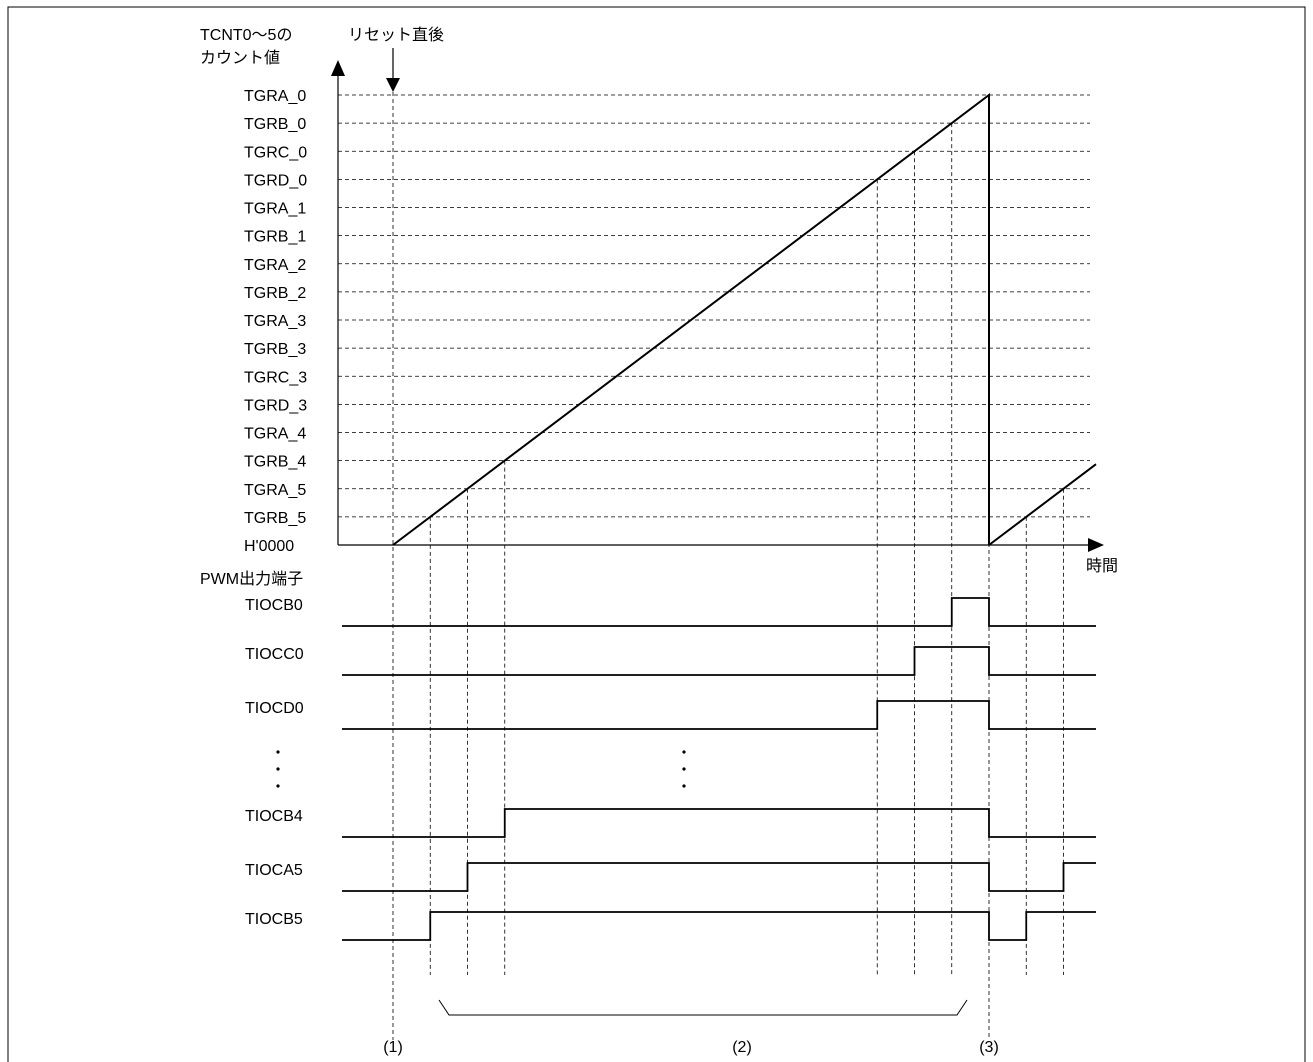 This screenshot has height=1062, width=1313. Describe the element at coordinates (274, 605) in the screenshot. I see `pwm-label-tiocb0: TIOCB0` at that location.